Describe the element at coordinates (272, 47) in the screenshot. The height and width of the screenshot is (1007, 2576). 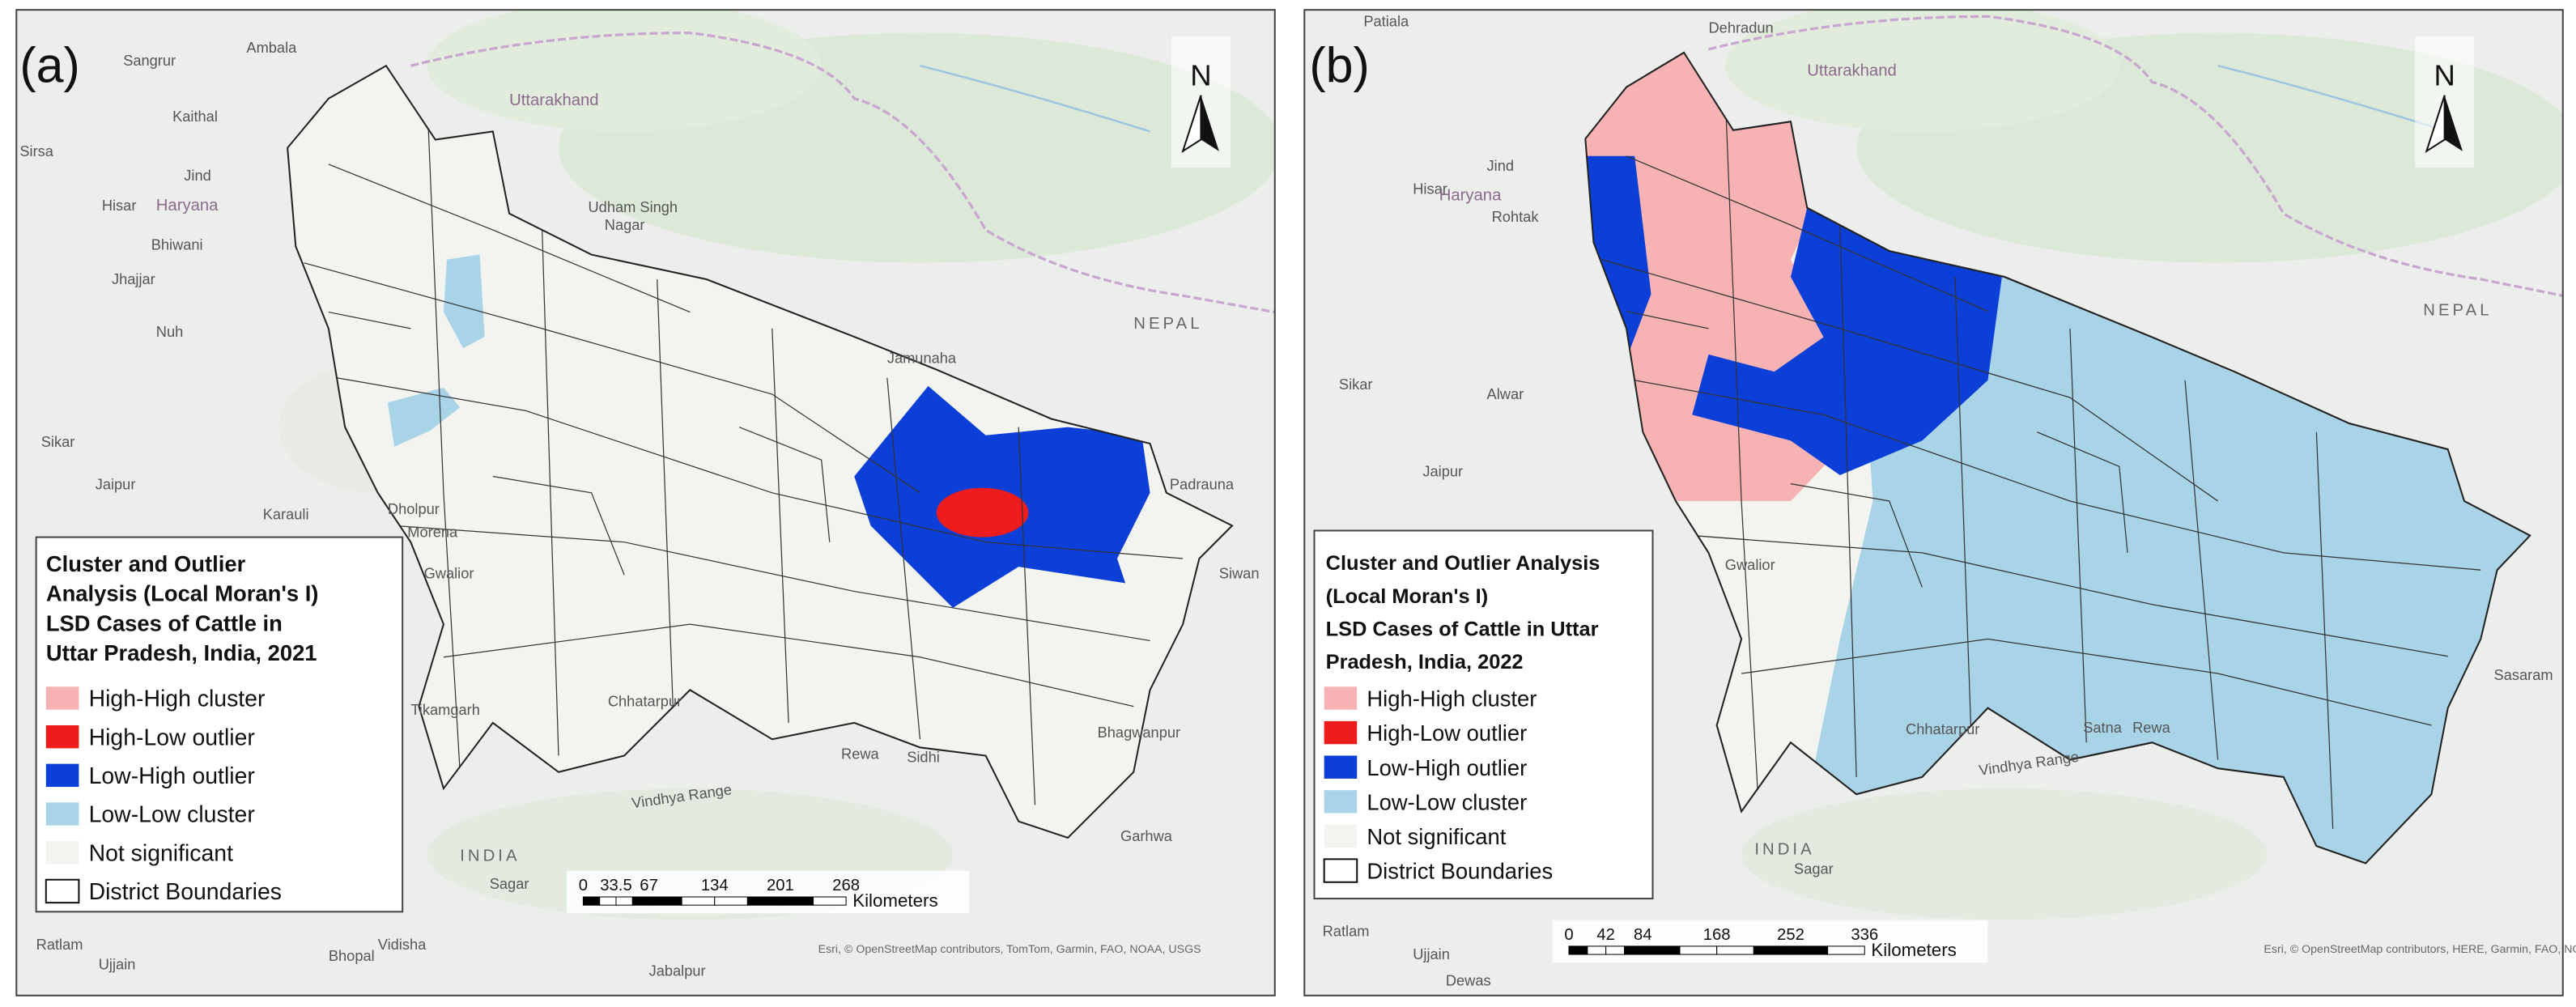
I see `place-label: Ambala` at that location.